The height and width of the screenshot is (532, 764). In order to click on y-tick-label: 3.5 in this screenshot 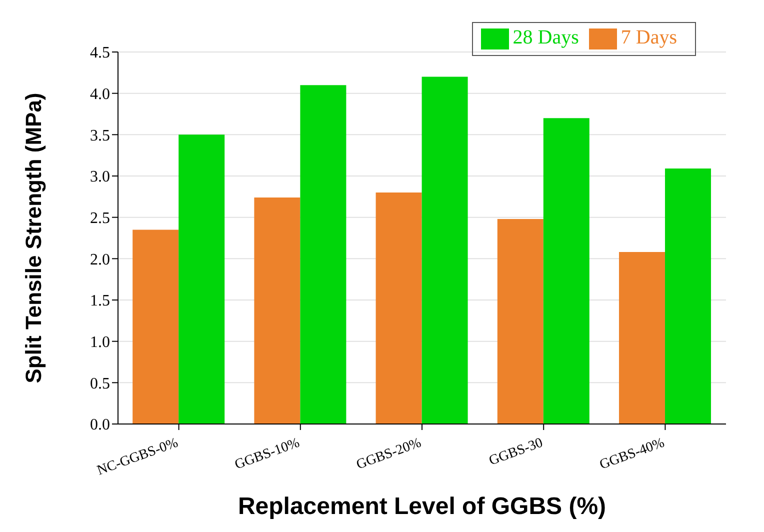, I will do `click(100, 135)`.